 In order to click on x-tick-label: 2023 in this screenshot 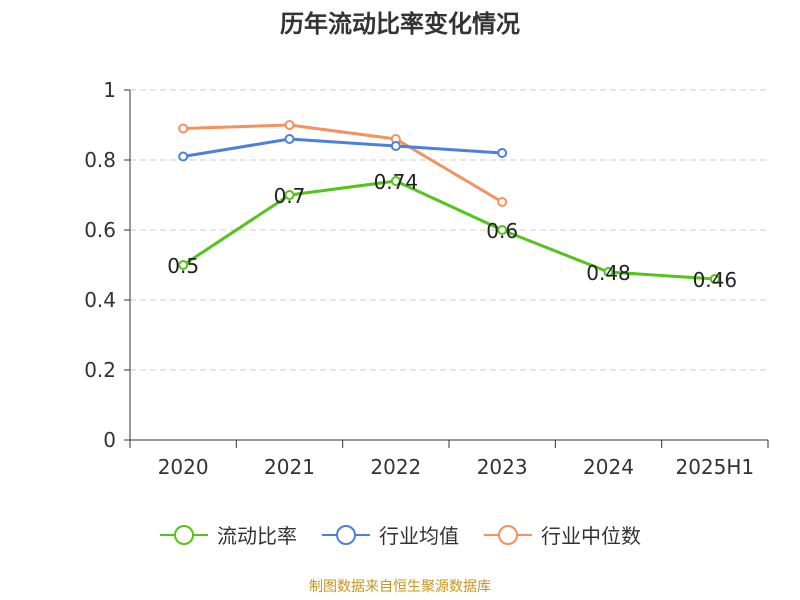, I will do `click(502, 467)`.